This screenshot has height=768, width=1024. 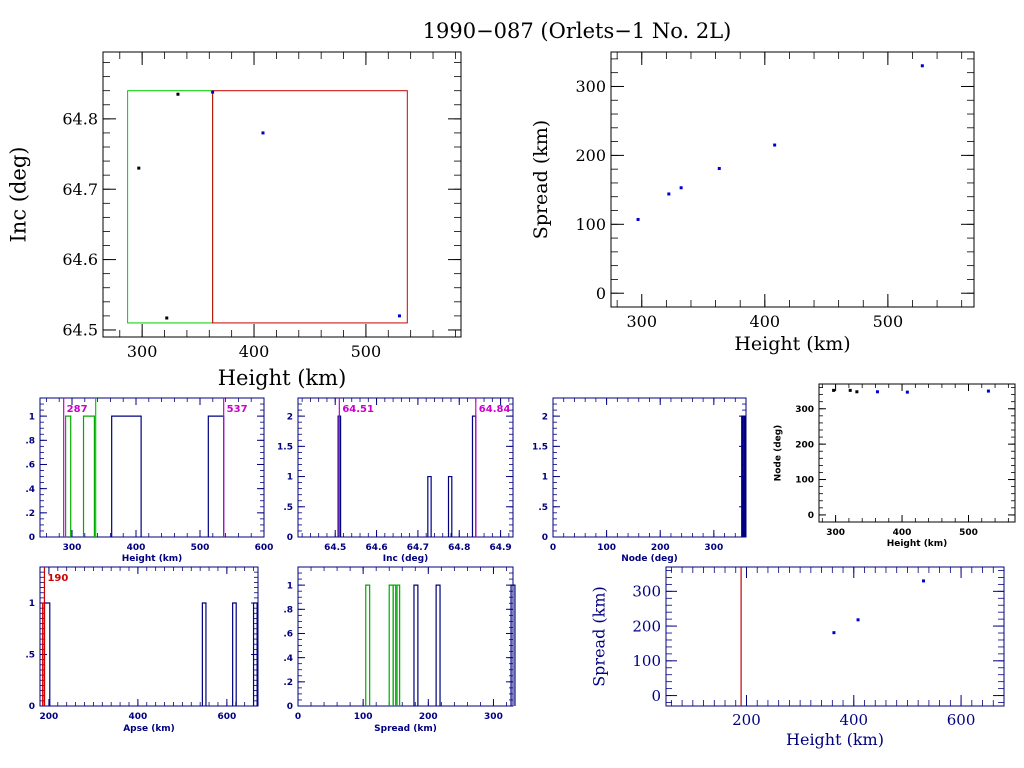 I want to click on y-tick-label: 64.5, so click(x=80, y=330).